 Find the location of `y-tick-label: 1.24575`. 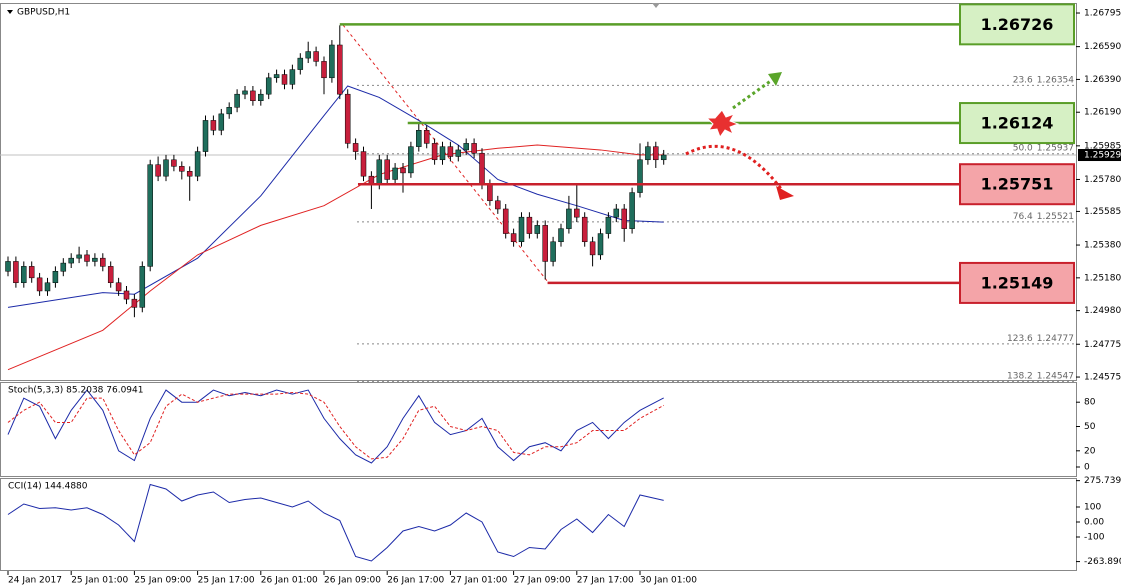

y-tick-label: 1.24575 is located at coordinates (1102, 378).